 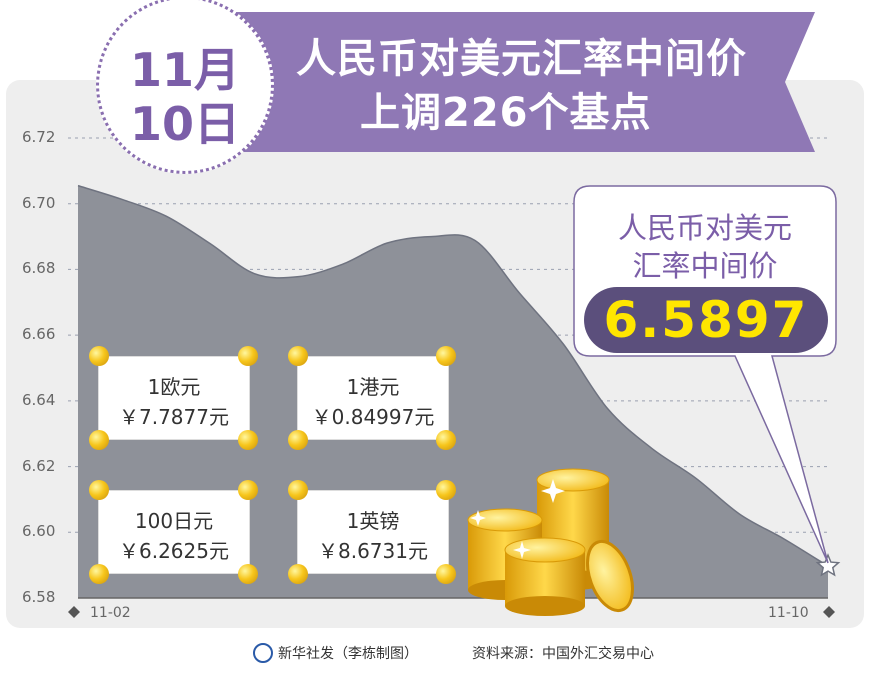 I want to click on currency-name: 1英镑, so click(x=373, y=521).